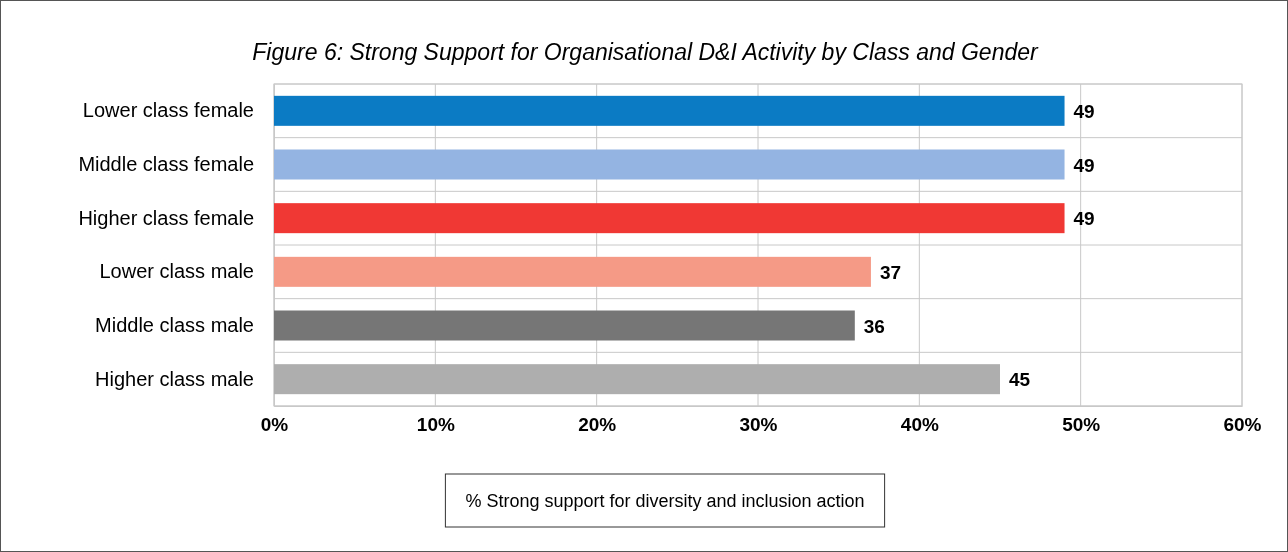 Image resolution: width=1288 pixels, height=552 pixels. I want to click on x-tick-label: 50%, so click(1081, 425).